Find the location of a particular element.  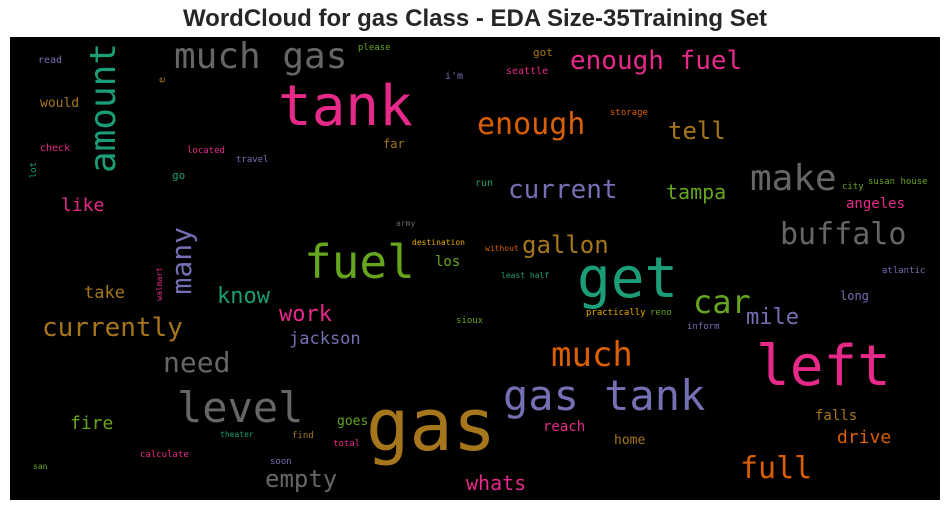

word-city: city is located at coordinates (853, 187).